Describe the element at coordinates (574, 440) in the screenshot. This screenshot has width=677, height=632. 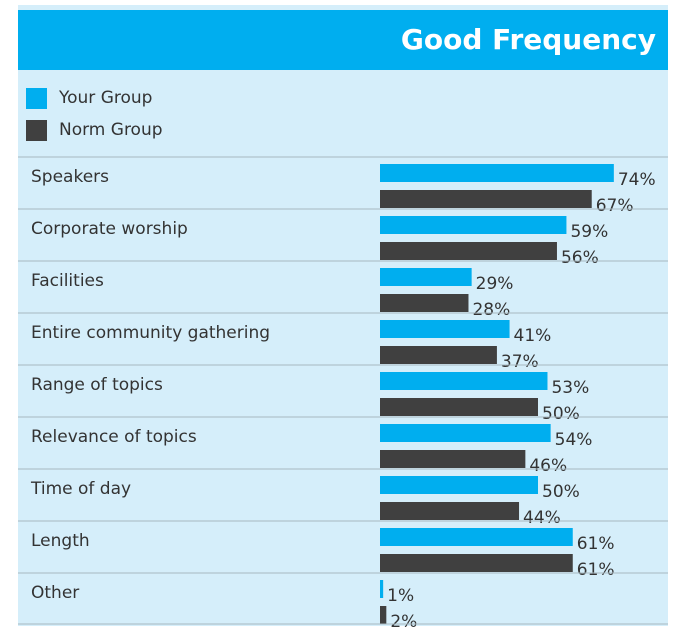
I see `value-label: 54%` at that location.